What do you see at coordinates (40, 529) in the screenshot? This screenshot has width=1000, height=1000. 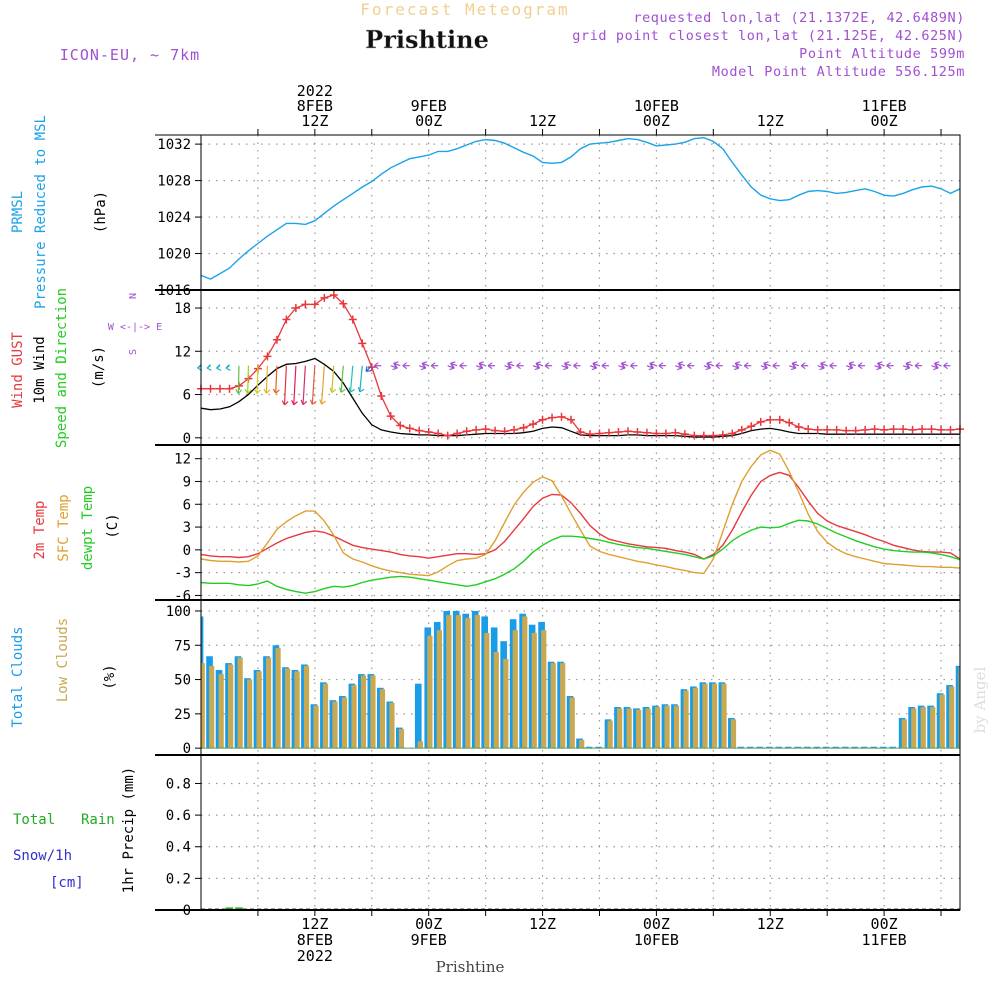 I see `panel-axis-label: 2m Temp` at bounding box center [40, 529].